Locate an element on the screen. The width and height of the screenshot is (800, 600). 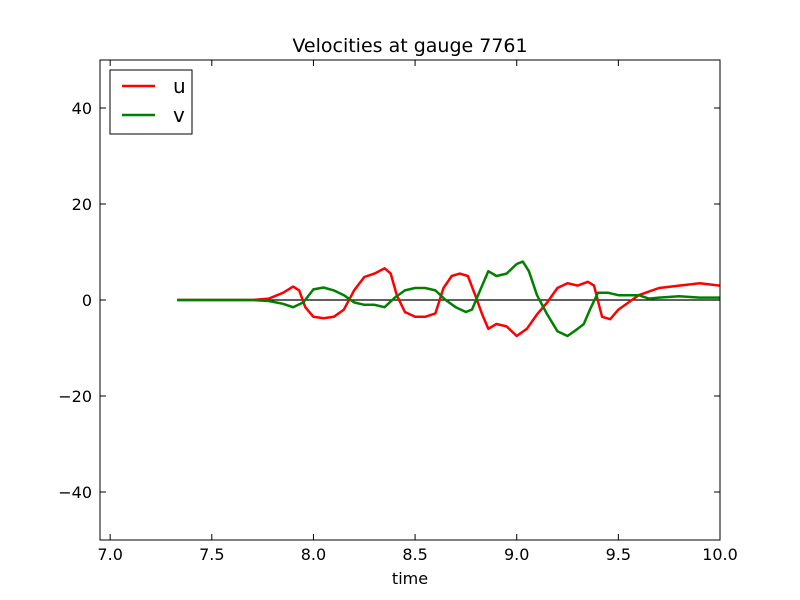
plot-layer is located at coordinates (448, 299).